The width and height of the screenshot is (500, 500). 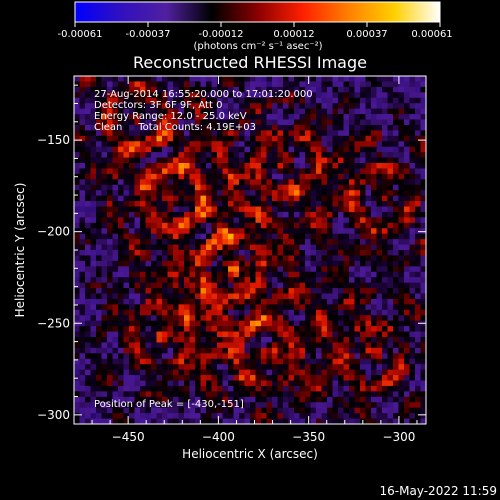 What do you see at coordinates (250, 62) in the screenshot?
I see `chart-title: Reconstructed RHESSI Image` at bounding box center [250, 62].